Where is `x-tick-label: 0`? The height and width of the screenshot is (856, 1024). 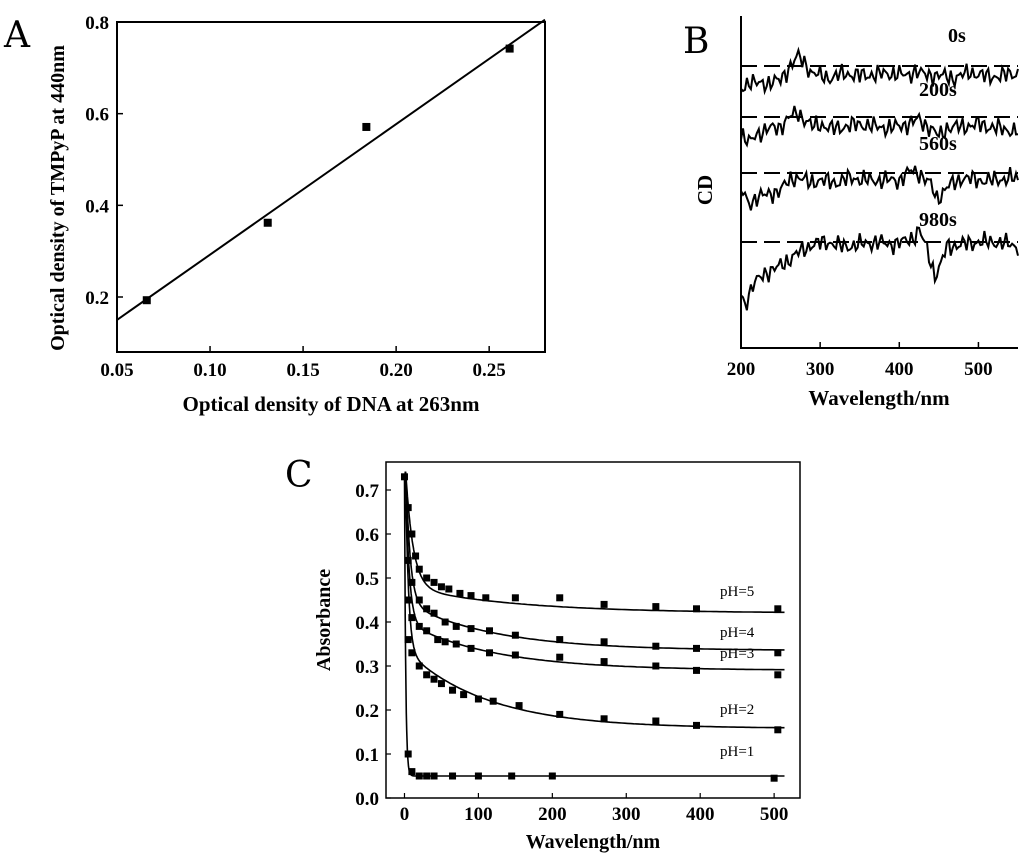 x-tick-label: 0 is located at coordinates (405, 814).